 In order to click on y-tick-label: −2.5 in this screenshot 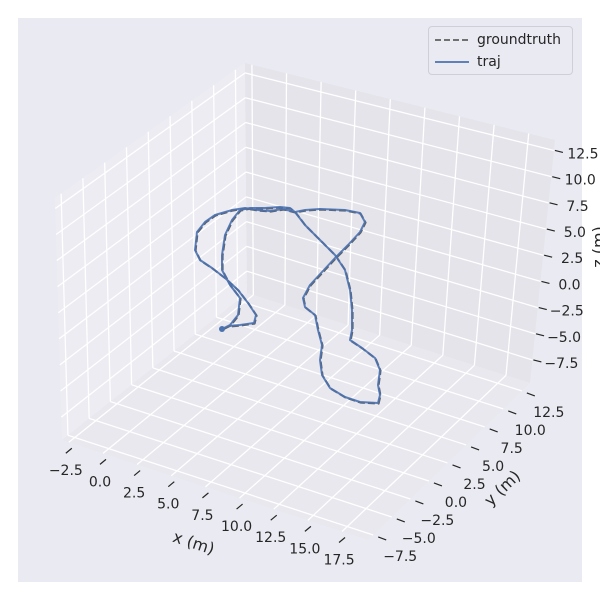, I will do `click(437, 521)`.